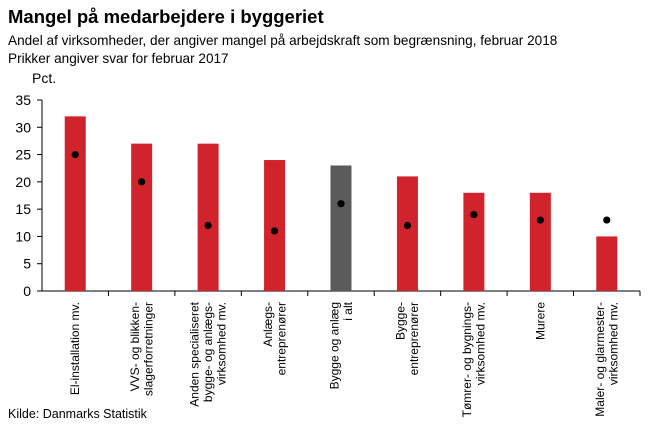 The height and width of the screenshot is (437, 660). I want to click on y-tick-label: 5, so click(27, 264).